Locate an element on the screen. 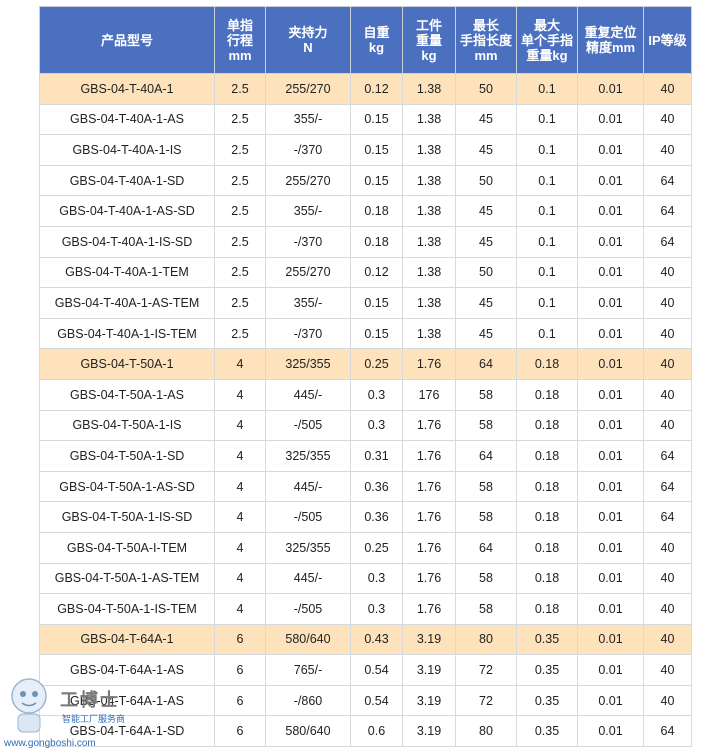  mascot-icon is located at coordinates (29, 705).